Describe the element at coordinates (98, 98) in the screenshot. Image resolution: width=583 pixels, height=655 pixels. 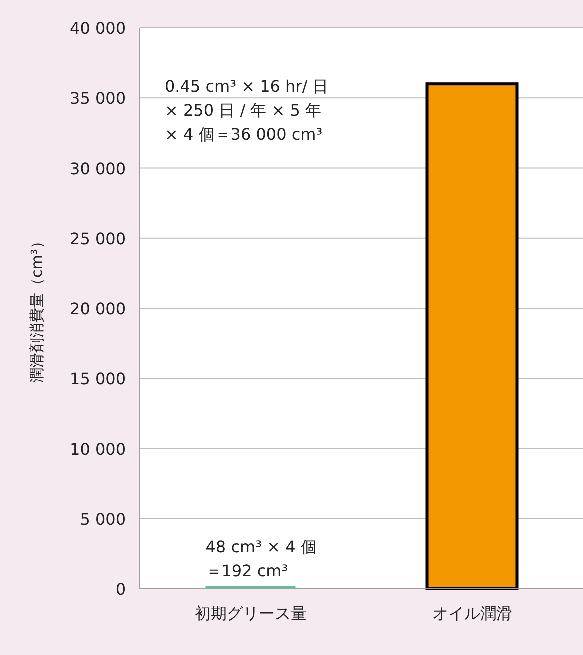
I see `y-tick-label: 35 000` at that location.